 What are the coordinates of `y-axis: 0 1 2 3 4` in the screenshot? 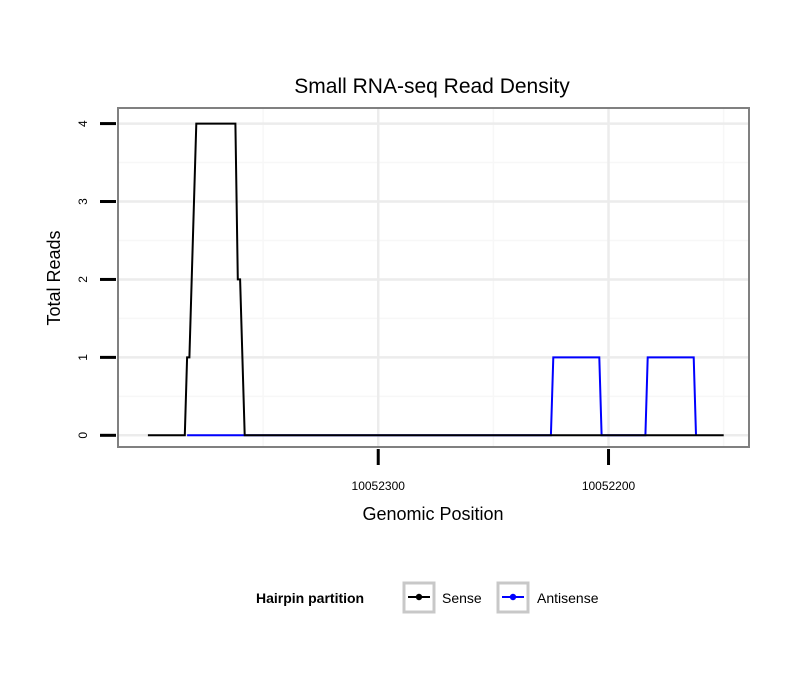 It's located at (96, 279).